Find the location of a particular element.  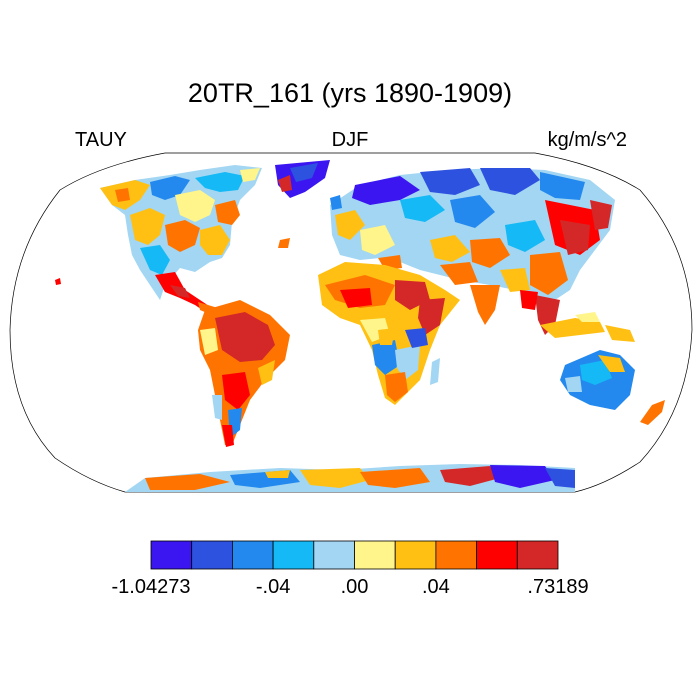

maritime-continent is located at coordinates (587, 327).